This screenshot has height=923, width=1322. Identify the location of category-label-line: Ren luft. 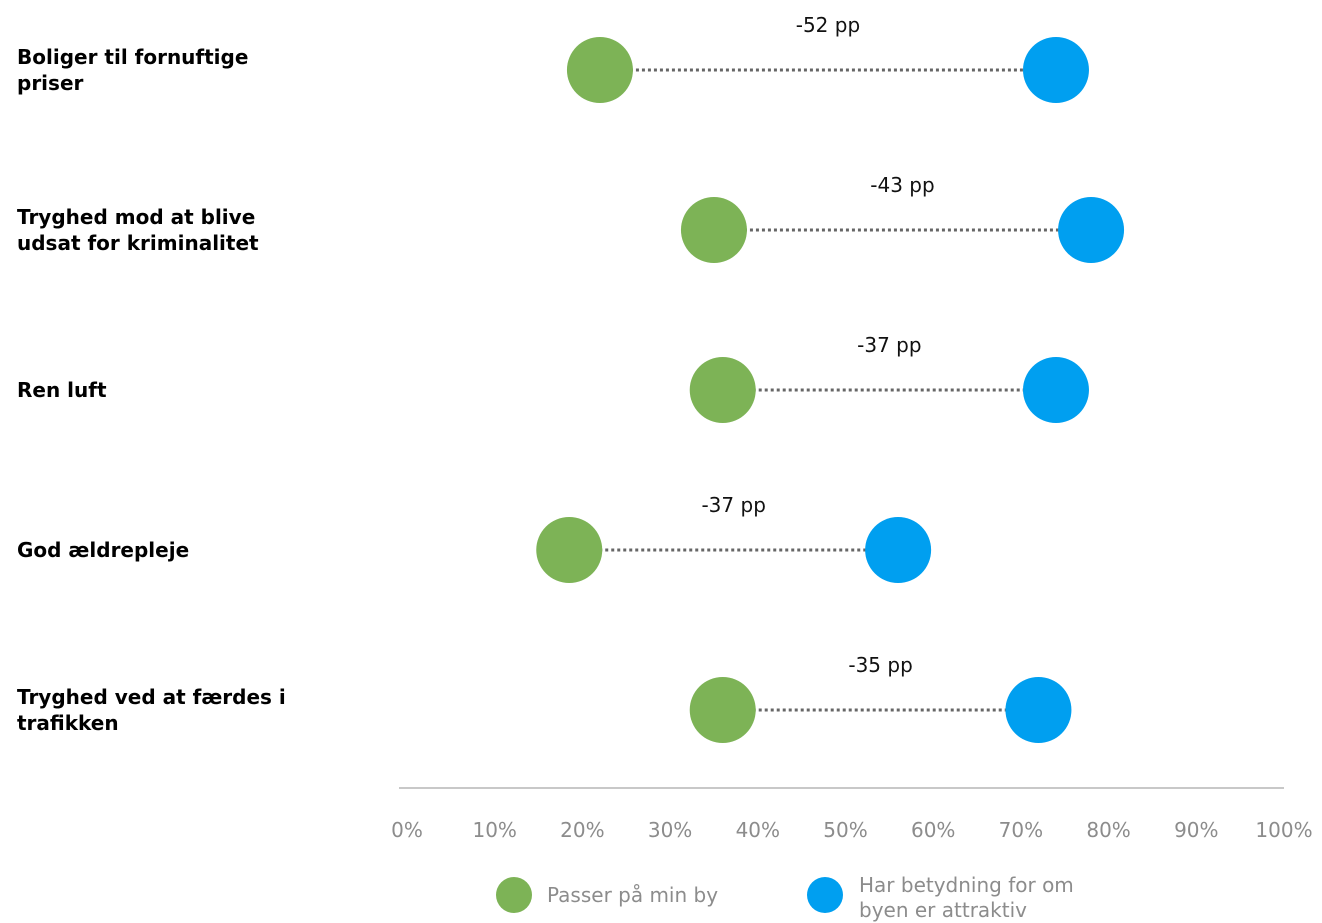
(62, 390).